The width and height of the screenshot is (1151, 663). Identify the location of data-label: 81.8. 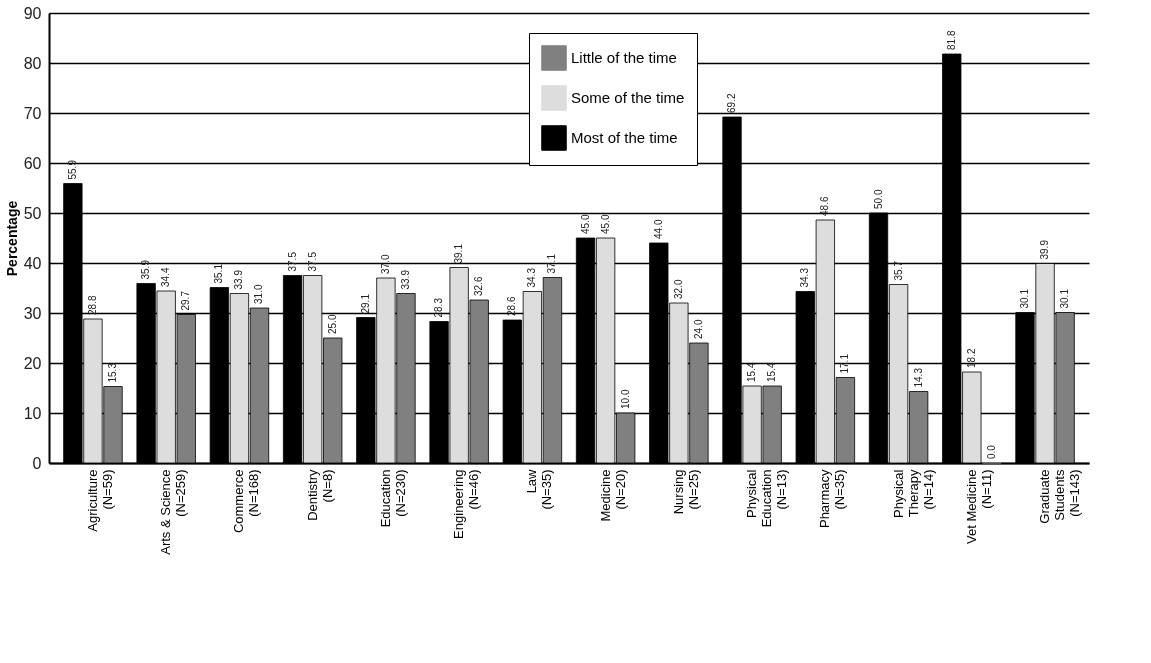
(951, 40).